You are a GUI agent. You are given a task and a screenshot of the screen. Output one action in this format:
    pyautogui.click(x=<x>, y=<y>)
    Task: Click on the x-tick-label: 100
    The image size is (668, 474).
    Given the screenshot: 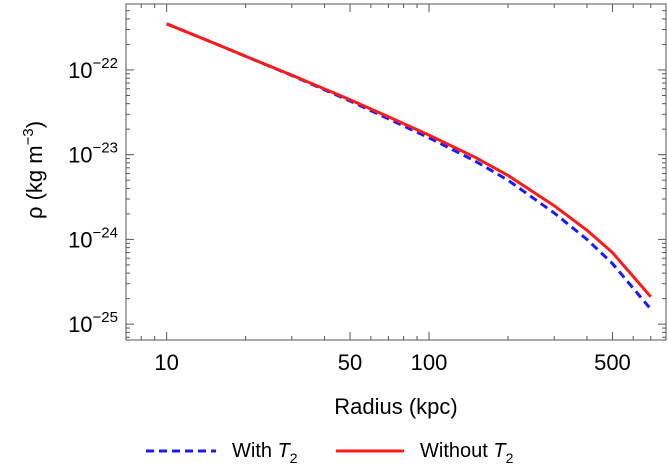 What is the action you would take?
    pyautogui.click(x=429, y=362)
    